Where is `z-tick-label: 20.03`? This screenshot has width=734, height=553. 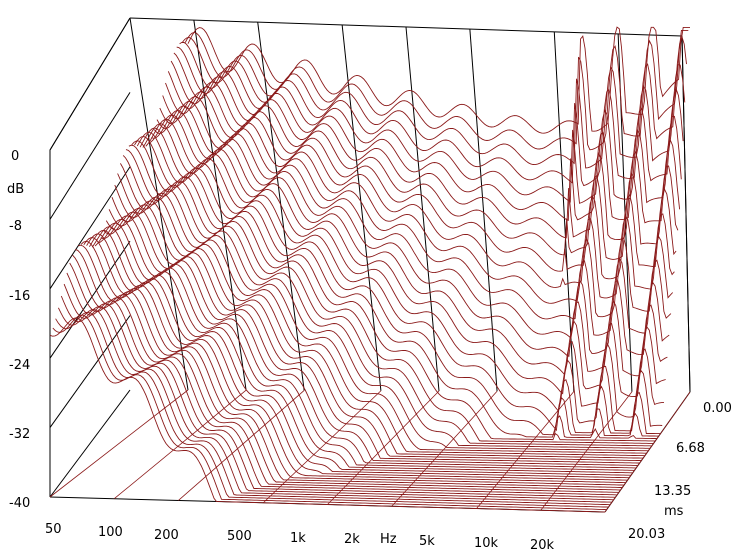
z-tick-label: 20.03 is located at coordinates (646, 534).